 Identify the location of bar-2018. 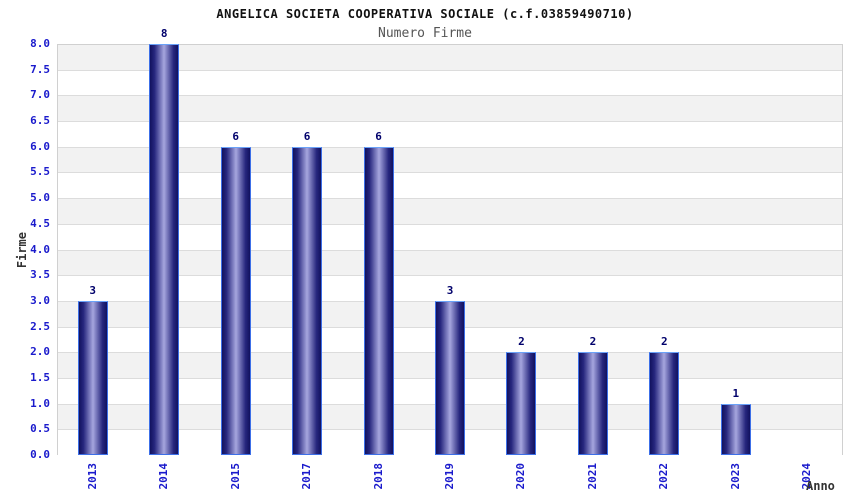
(378, 300).